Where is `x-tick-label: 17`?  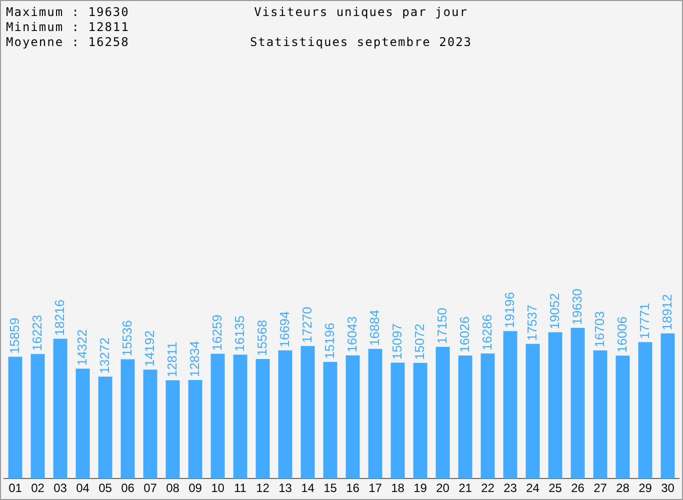
x-tick-label: 17 is located at coordinates (375, 488).